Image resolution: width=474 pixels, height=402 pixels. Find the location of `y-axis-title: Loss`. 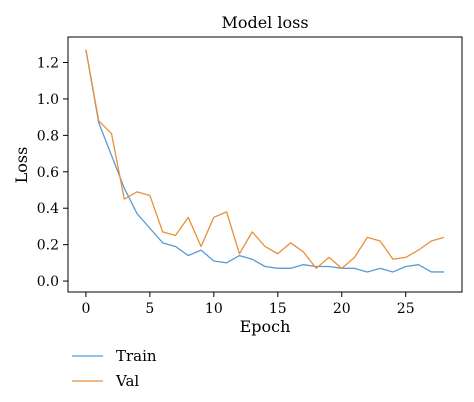

y-axis-title: Loss is located at coordinates (21, 165).